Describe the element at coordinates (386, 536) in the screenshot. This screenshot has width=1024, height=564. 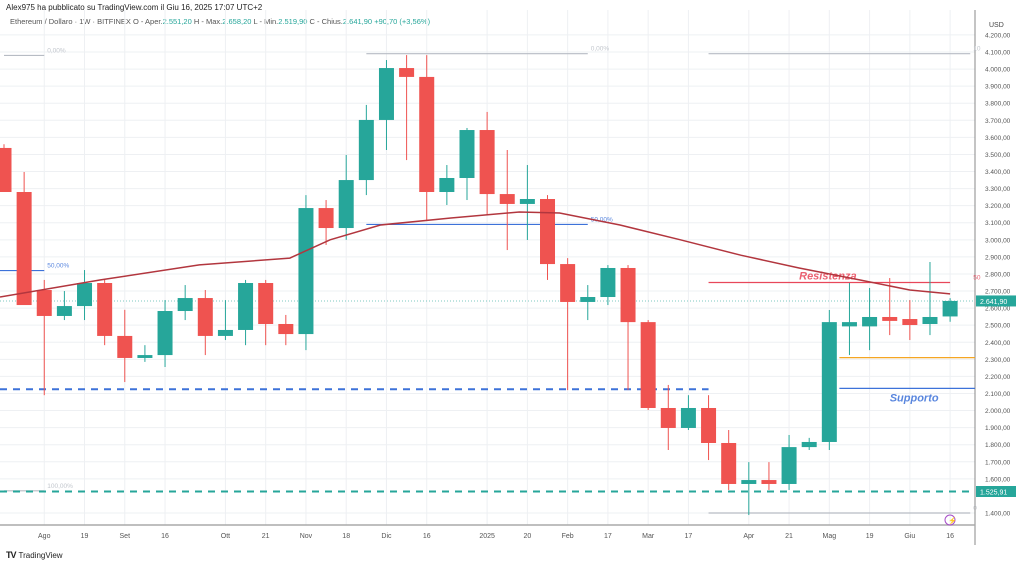
I see `time-tick-label: Dic` at that location.